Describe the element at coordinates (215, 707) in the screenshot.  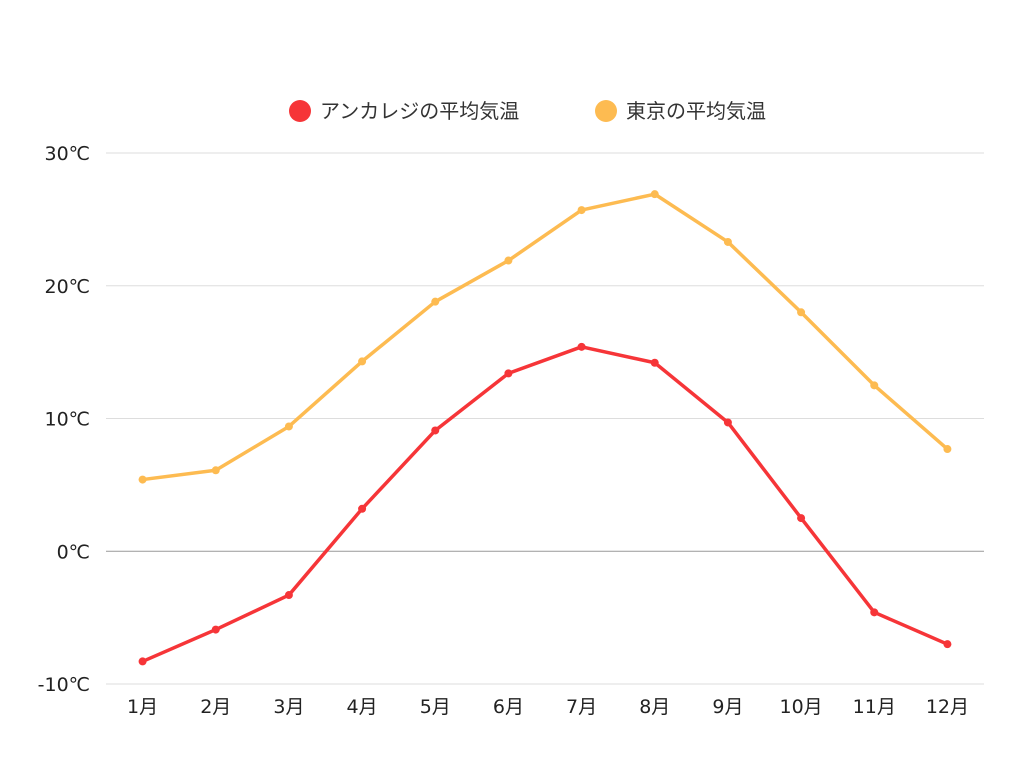
I see `x-tick-label: 2月` at that location.